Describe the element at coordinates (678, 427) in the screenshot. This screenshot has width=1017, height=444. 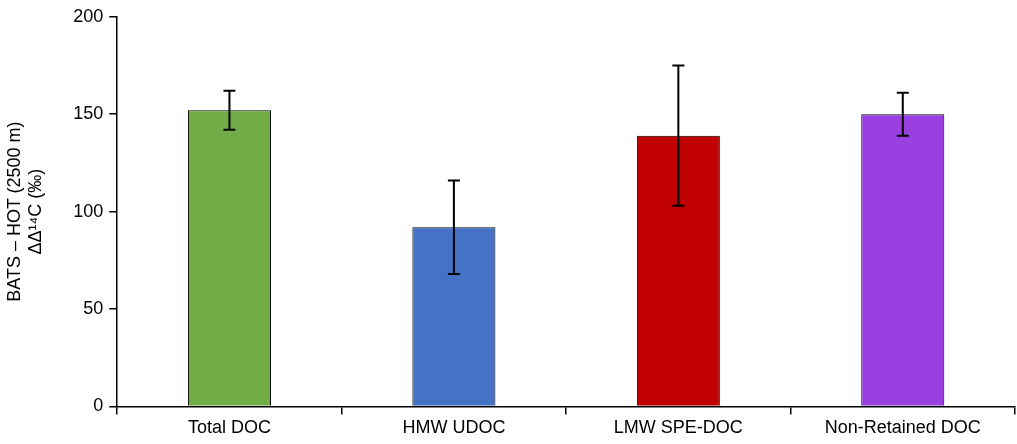
I see `x-tick-label: LMW SPE-DOC` at that location.